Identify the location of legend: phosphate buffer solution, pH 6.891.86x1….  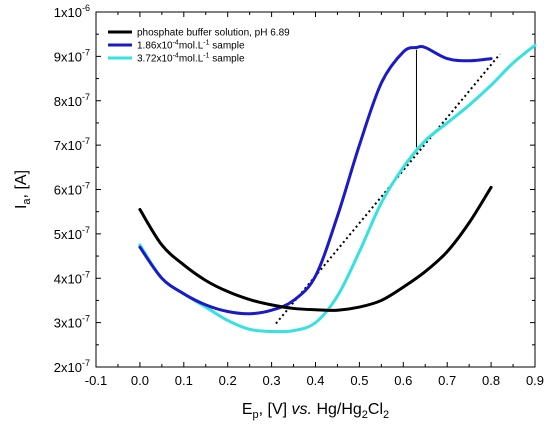
(199, 46).